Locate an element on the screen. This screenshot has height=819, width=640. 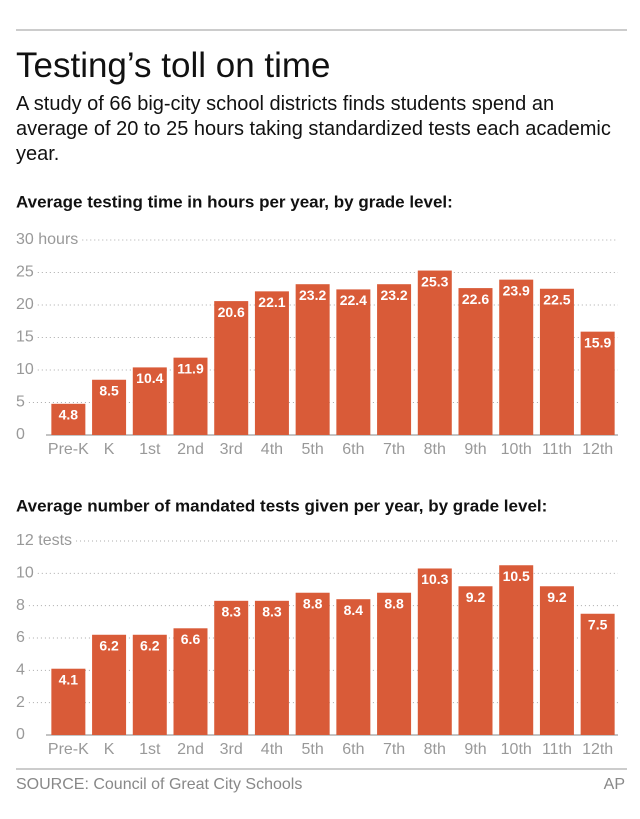
data-label: 4.1 is located at coordinates (69, 679).